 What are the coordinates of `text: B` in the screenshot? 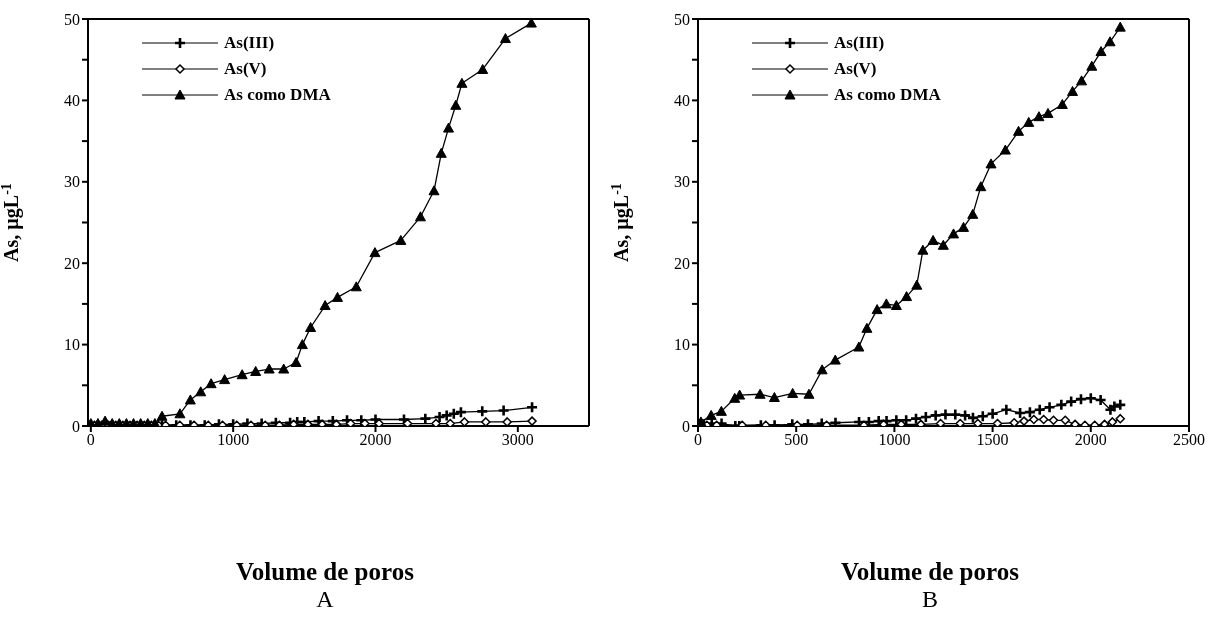 It's located at (930, 599).